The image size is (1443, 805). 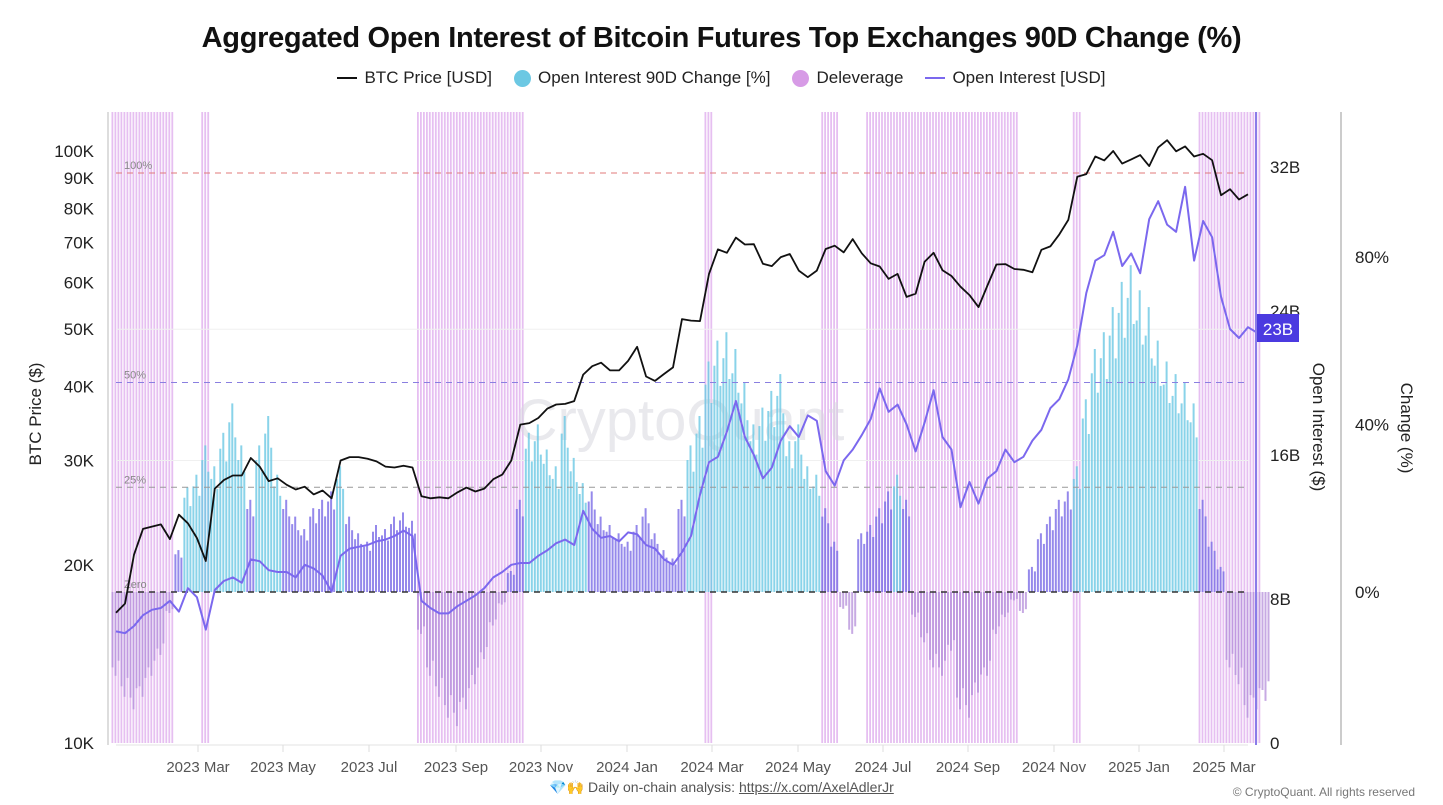 What do you see at coordinates (138, 166) in the screenshot?
I see `reference-label: 100%` at bounding box center [138, 166].